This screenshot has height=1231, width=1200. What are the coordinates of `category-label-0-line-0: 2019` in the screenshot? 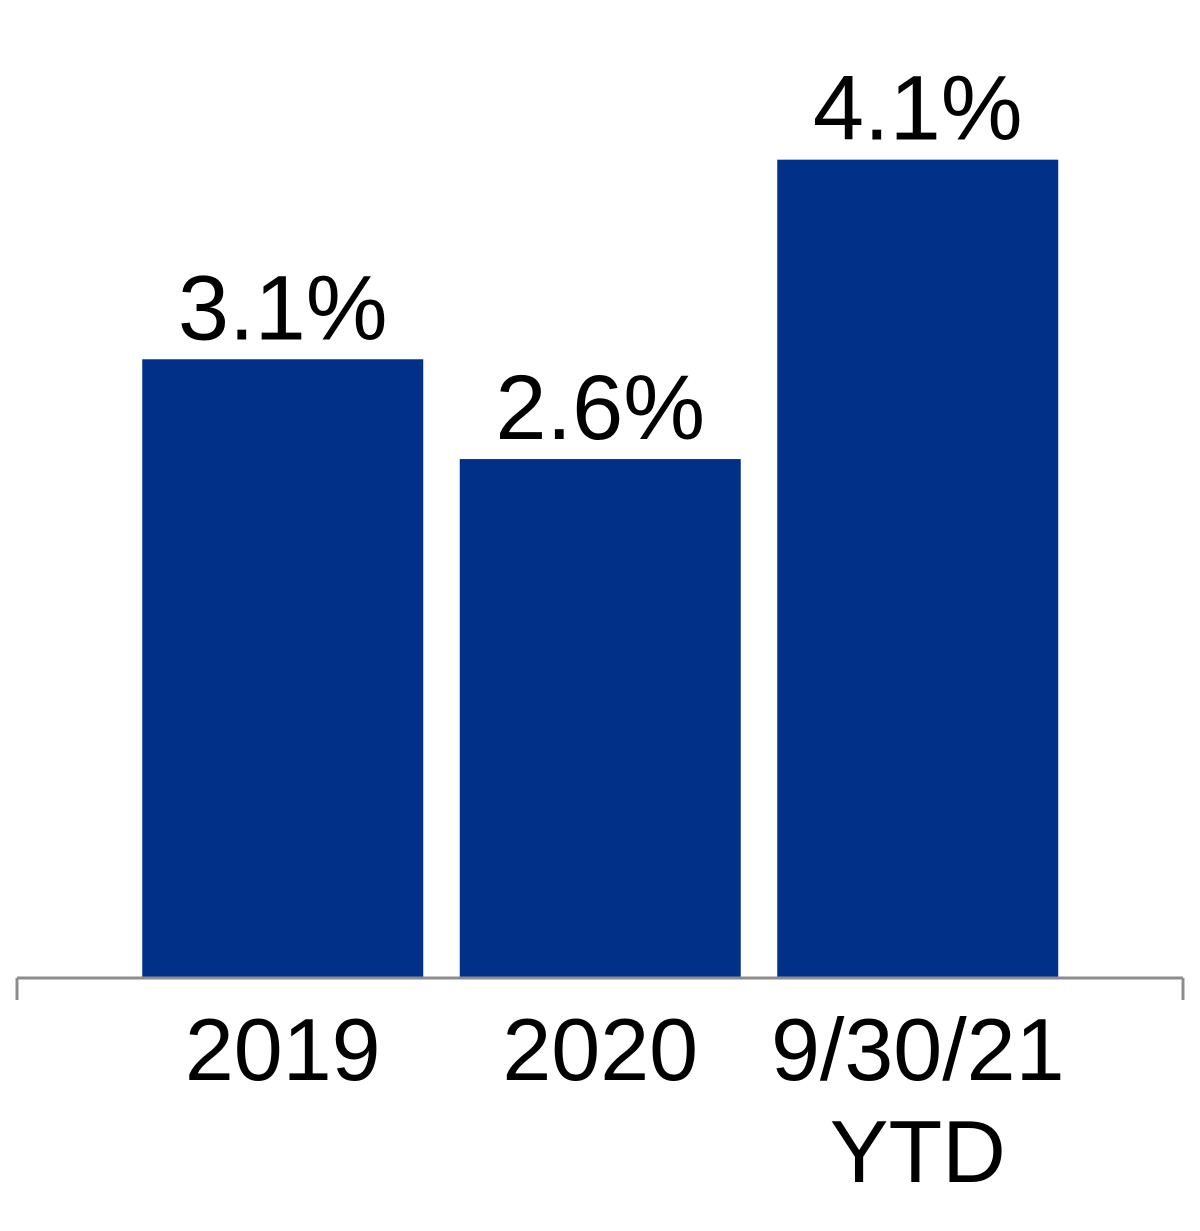 It's located at (283, 1049).